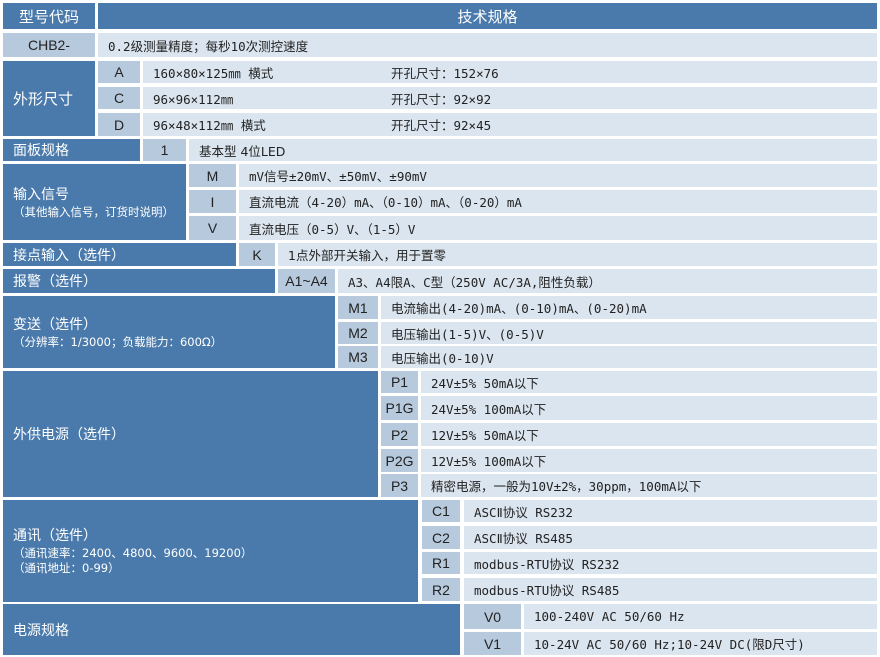 The height and width of the screenshot is (657, 880). What do you see at coordinates (399, 434) in the screenshot?
I see `aux-power-code: P2` at bounding box center [399, 434].